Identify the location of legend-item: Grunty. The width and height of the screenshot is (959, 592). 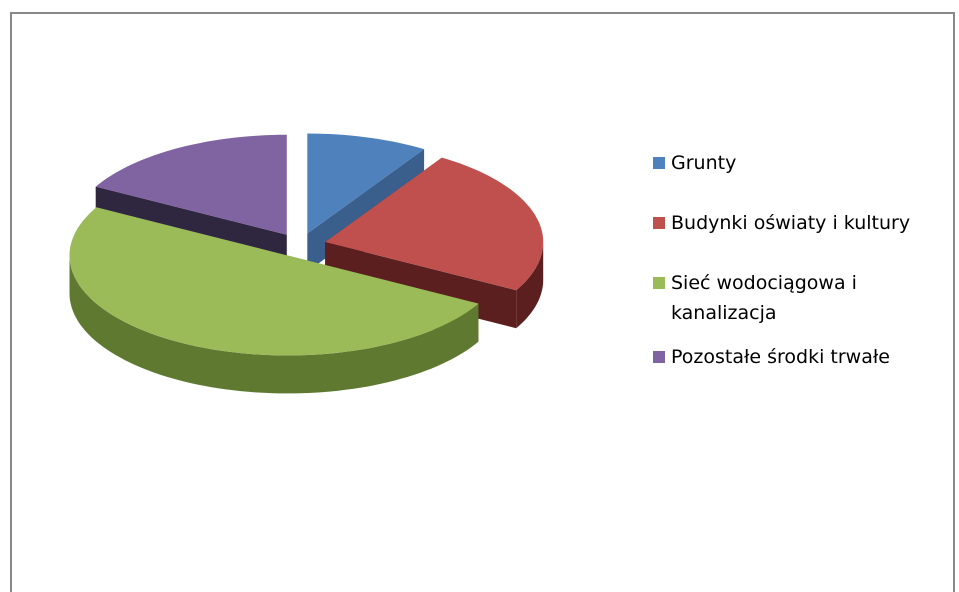
(798, 163).